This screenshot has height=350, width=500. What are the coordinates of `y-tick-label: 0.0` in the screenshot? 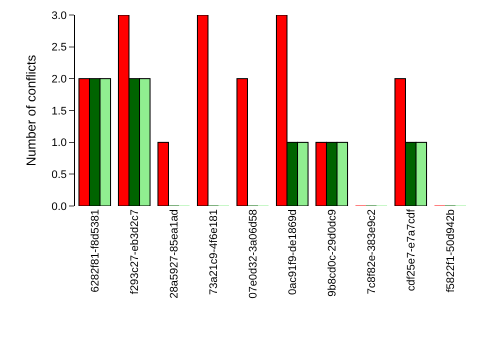 It's located at (59, 206).